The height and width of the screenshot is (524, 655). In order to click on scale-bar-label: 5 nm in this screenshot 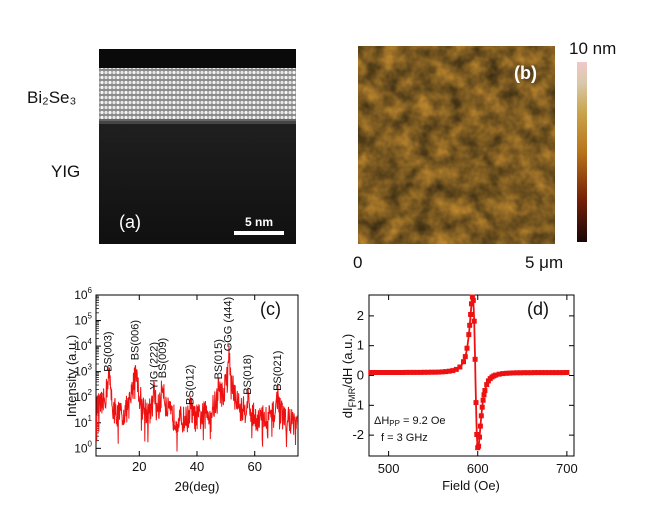, I will do `click(259, 222)`.